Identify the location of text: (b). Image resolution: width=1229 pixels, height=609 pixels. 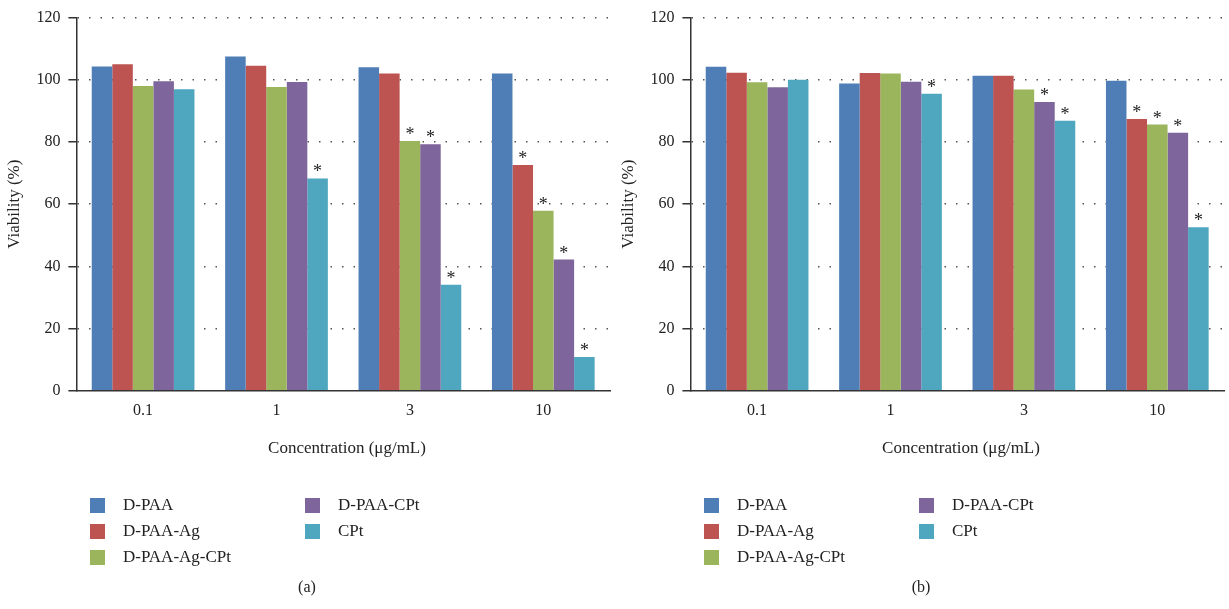
(921, 587).